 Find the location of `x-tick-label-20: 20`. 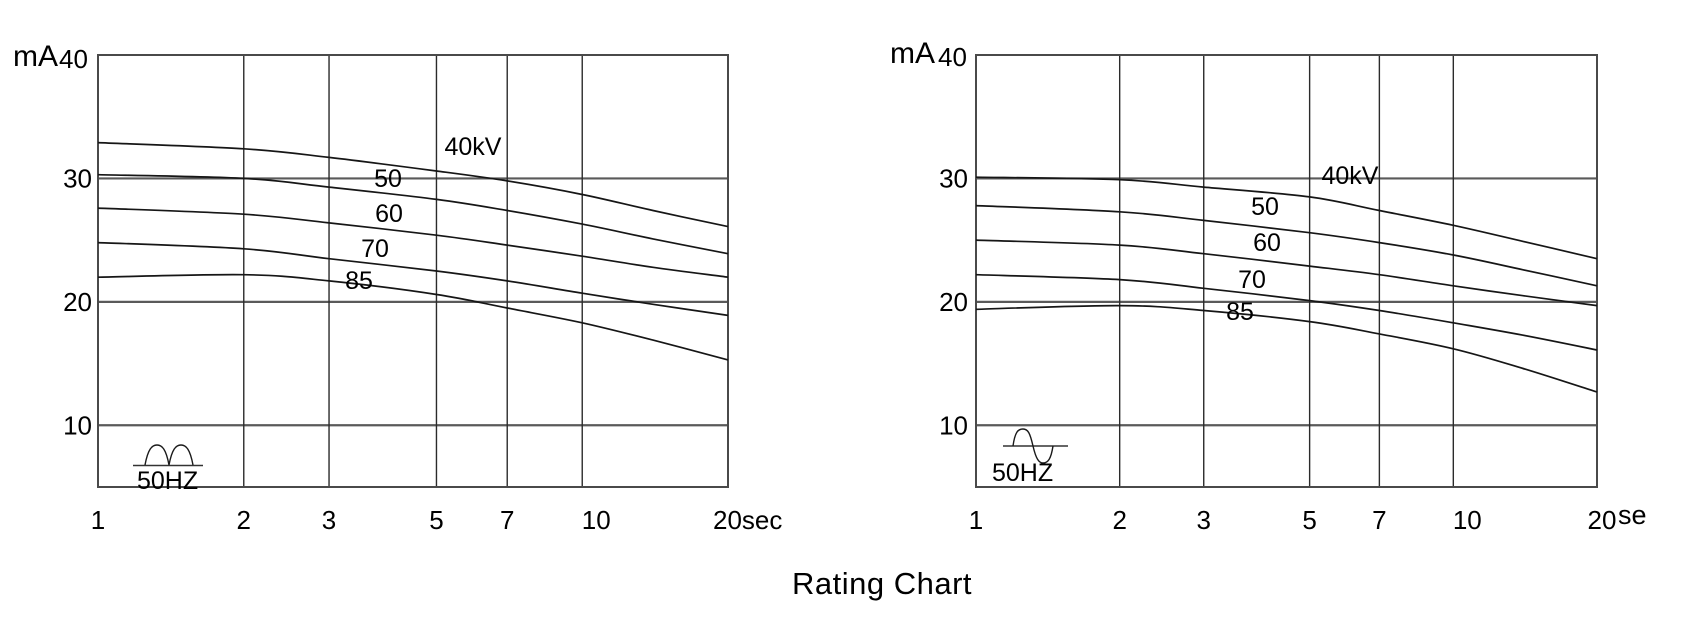

x-tick-label-20: 20 is located at coordinates (1602, 520).